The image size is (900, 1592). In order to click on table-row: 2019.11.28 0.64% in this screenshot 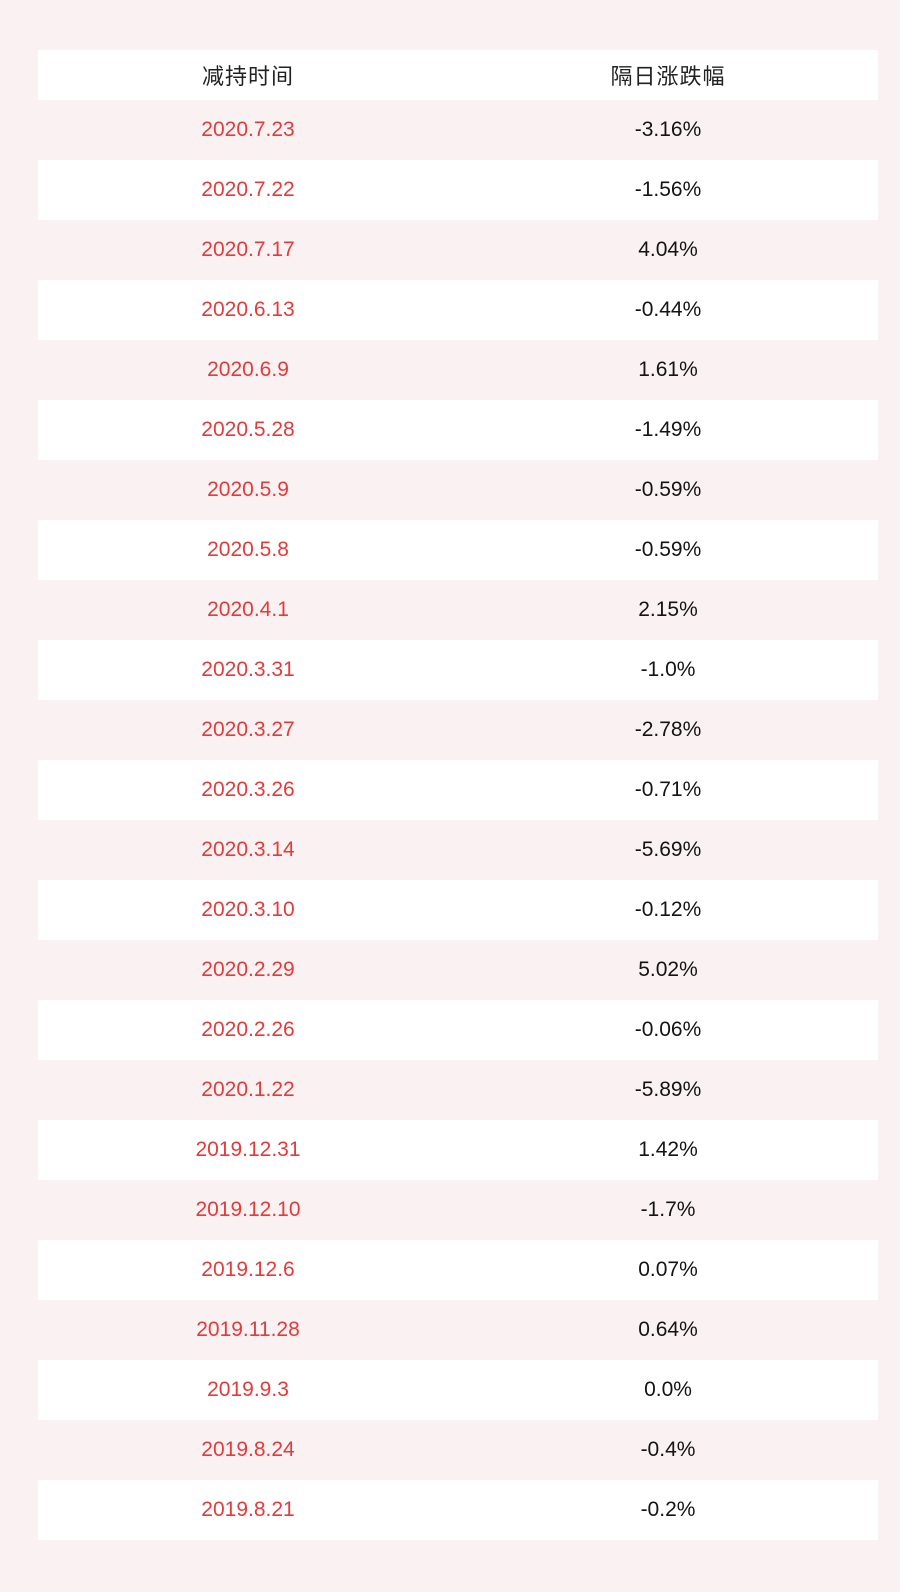, I will do `click(458, 1330)`.